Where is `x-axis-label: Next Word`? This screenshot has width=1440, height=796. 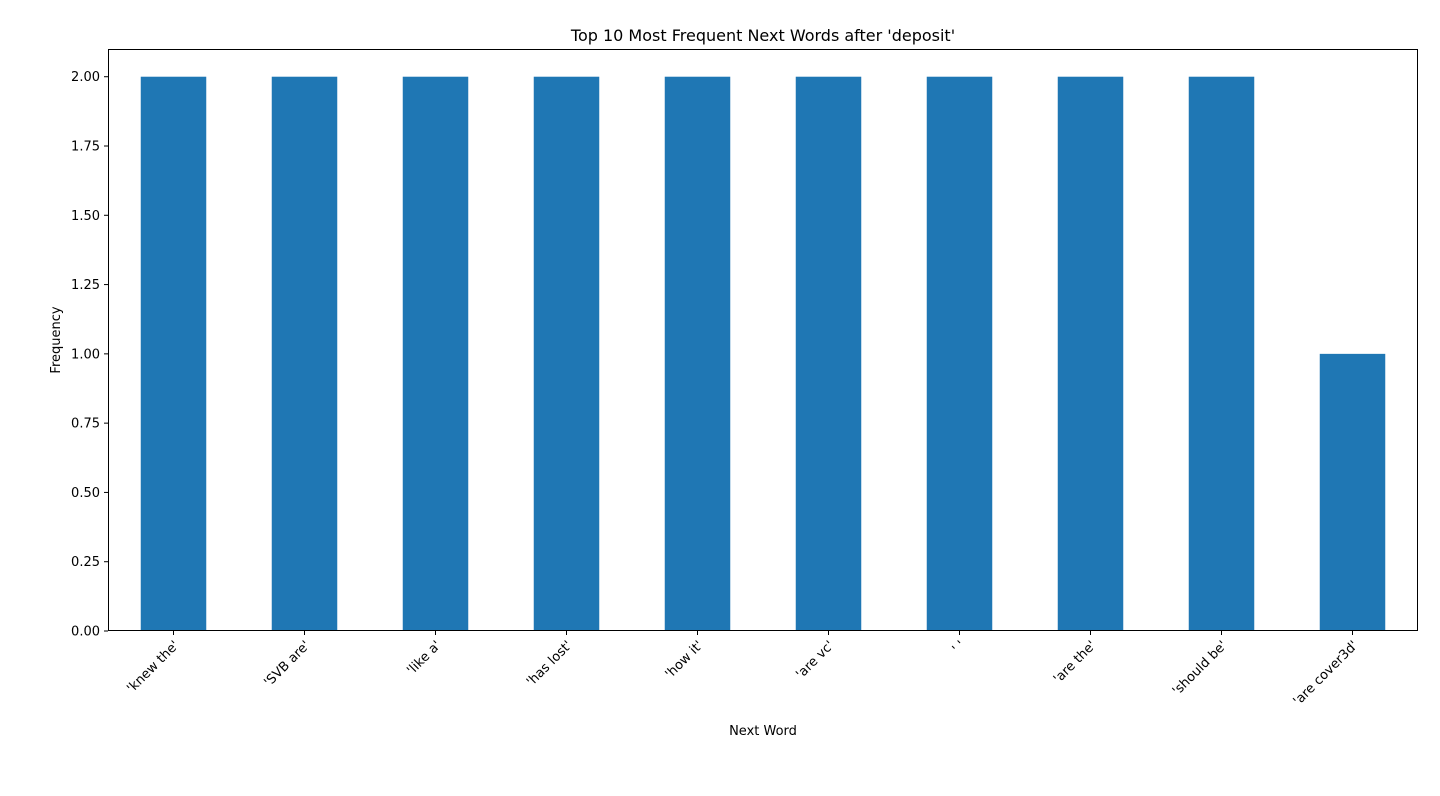
x-axis-label: Next Word is located at coordinates (763, 731).